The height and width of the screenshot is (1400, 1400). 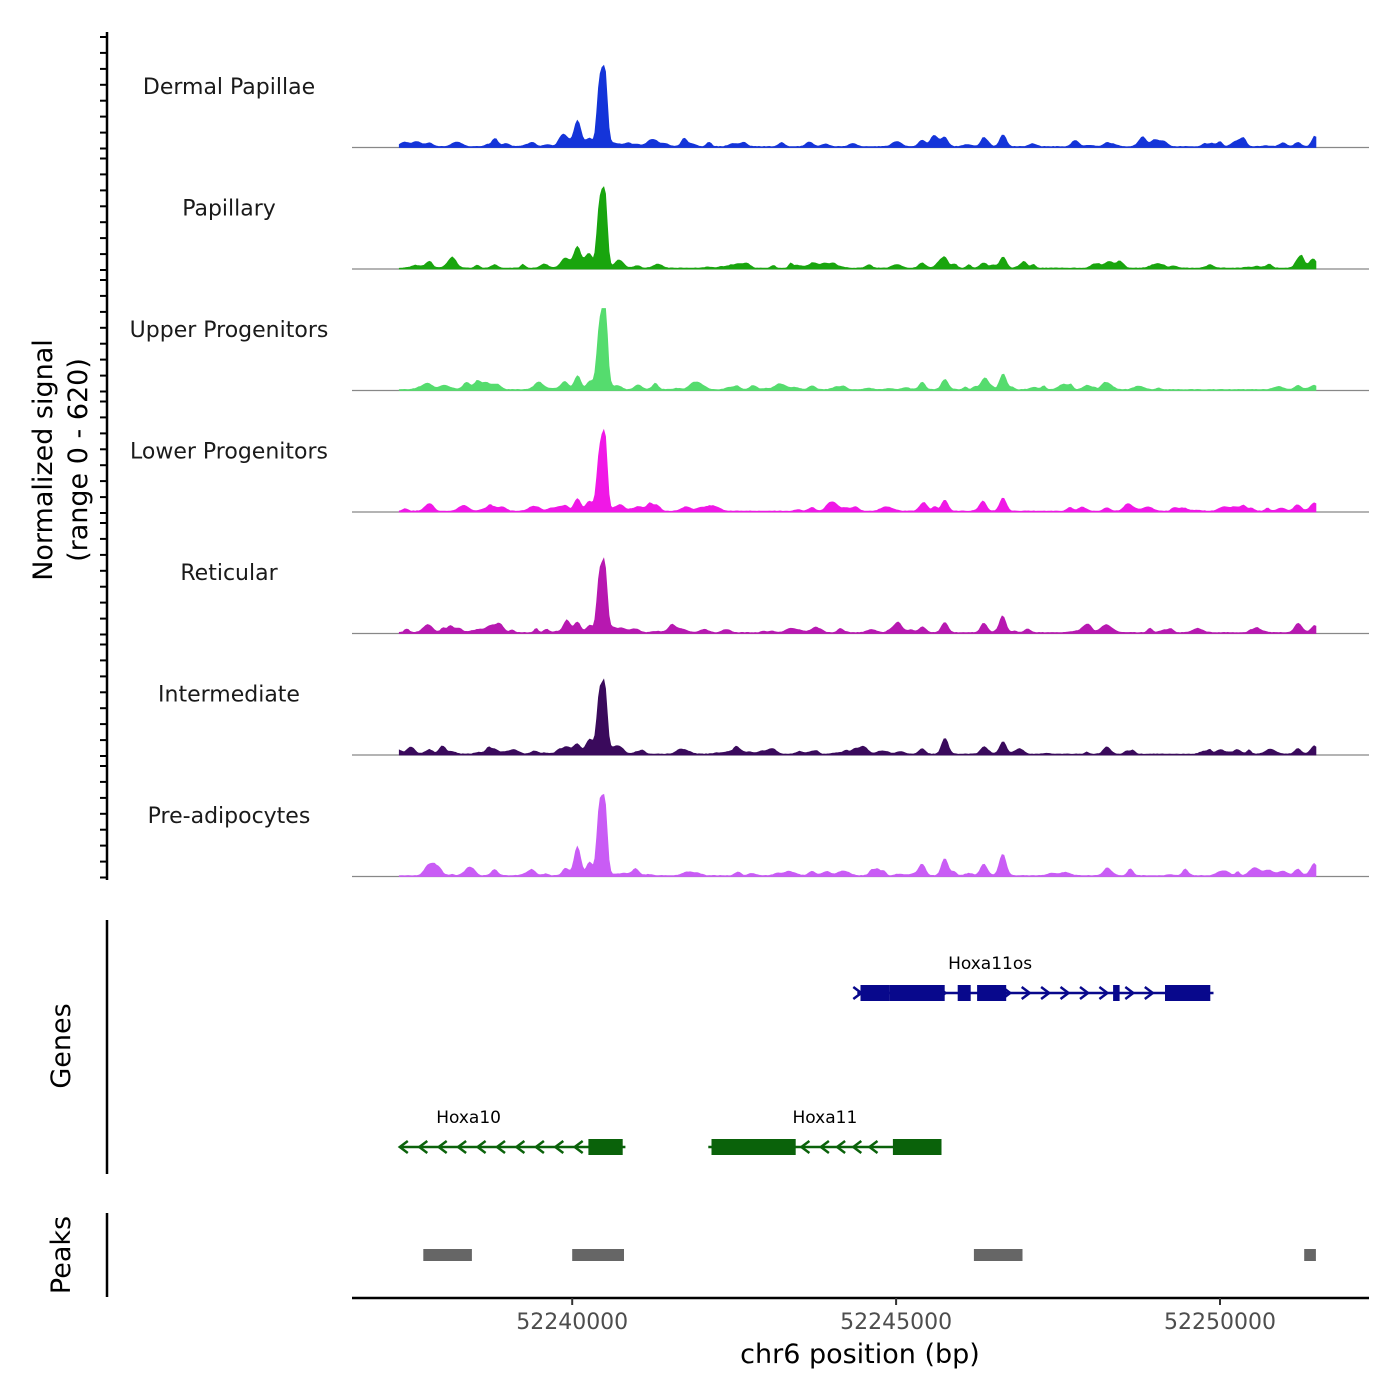 What do you see at coordinates (229, 209) in the screenshot?
I see `track-label: Papillary` at bounding box center [229, 209].